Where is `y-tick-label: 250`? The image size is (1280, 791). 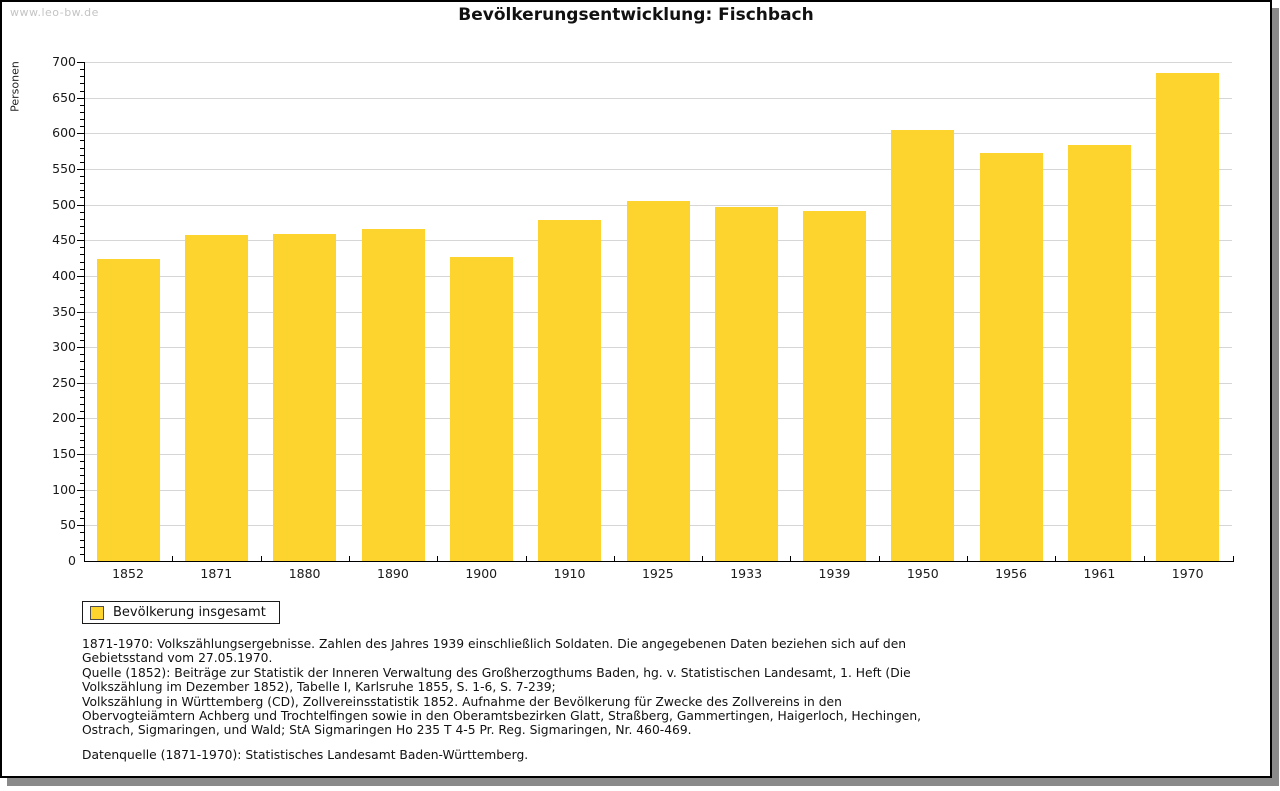 y-tick-label: 250 is located at coordinates (64, 382).